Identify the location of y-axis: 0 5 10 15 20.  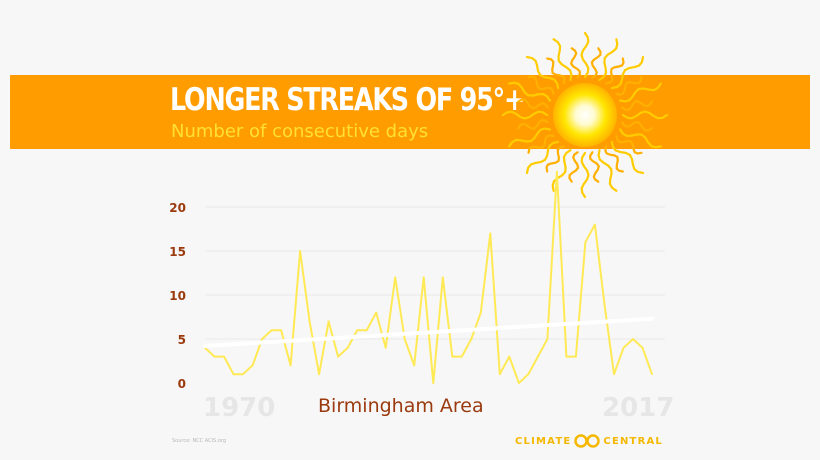
(177, 296).